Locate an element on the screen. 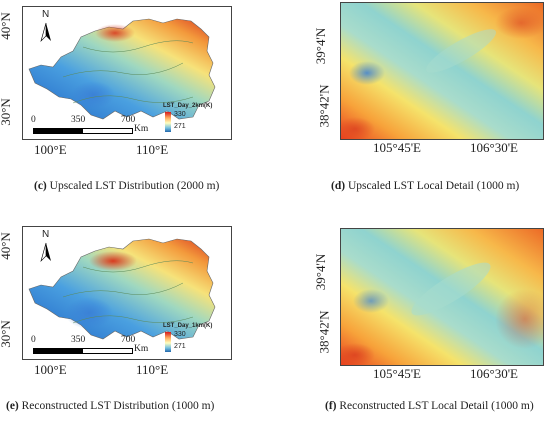 Image resolution: width=550 pixels, height=421 pixels. caption-d: (d) Upscaled LST Local Detail (1000 m) is located at coordinates (425, 186).